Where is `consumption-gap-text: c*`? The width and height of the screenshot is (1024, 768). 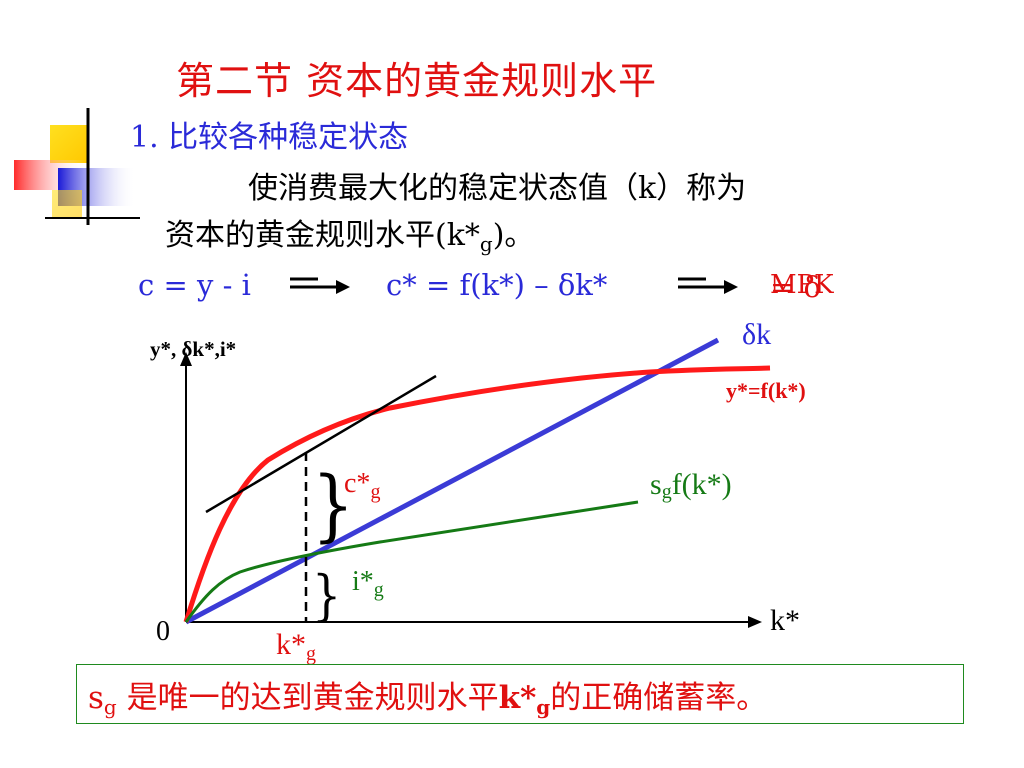 consumption-gap-text: c* is located at coordinates (357, 483).